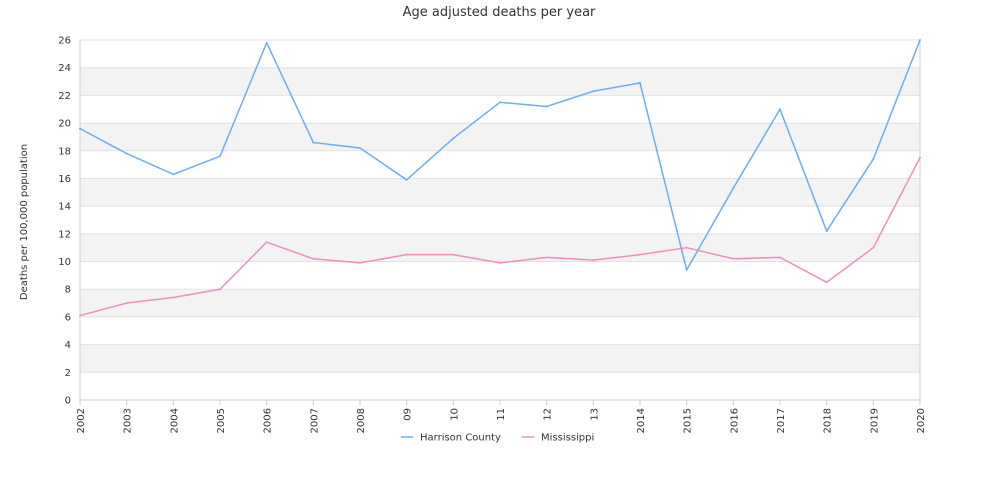 This screenshot has width=1000, height=500. Describe the element at coordinates (64, 234) in the screenshot. I see `y-tick-label: 12` at that location.